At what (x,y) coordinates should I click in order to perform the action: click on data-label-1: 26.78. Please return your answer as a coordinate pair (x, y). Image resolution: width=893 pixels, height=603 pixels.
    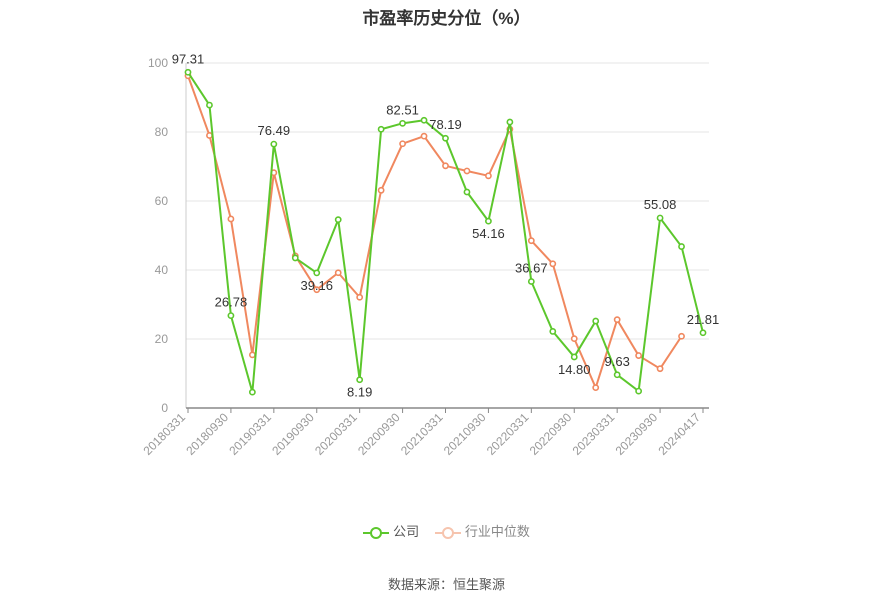
    Looking at the image, I should click on (231, 302).